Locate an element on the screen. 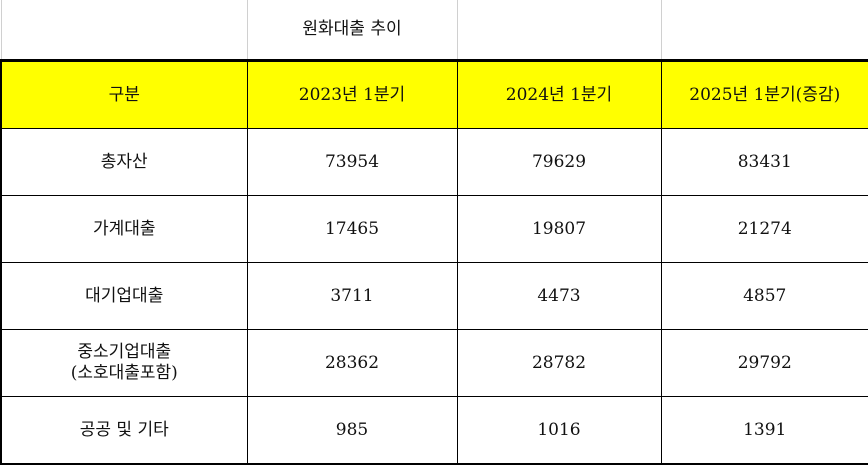 The image size is (868, 465). row-label: 공공 및 기타 is located at coordinates (124, 430).